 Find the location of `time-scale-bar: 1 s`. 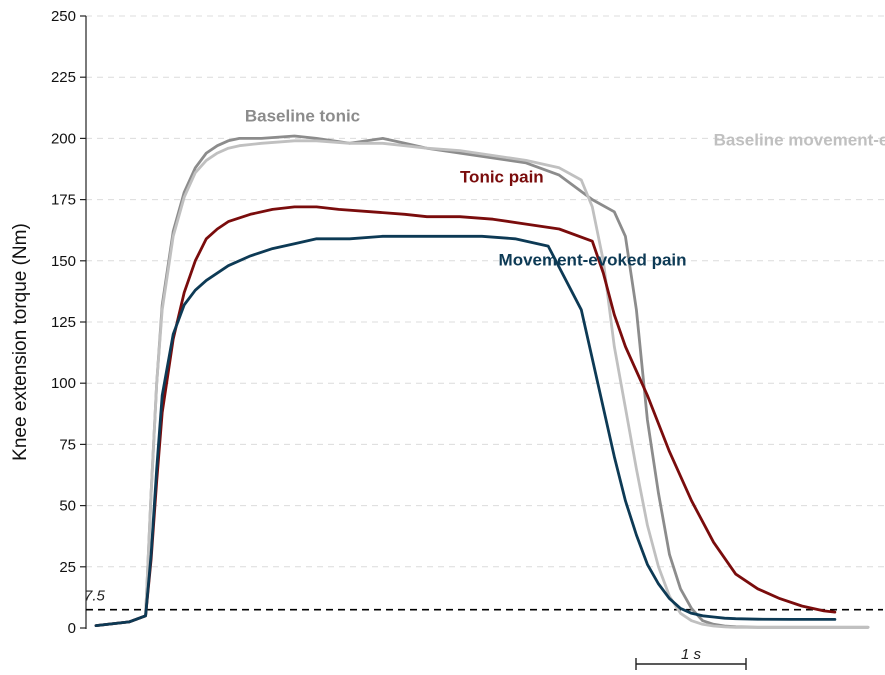

time-scale-bar: 1 s is located at coordinates (691, 658).